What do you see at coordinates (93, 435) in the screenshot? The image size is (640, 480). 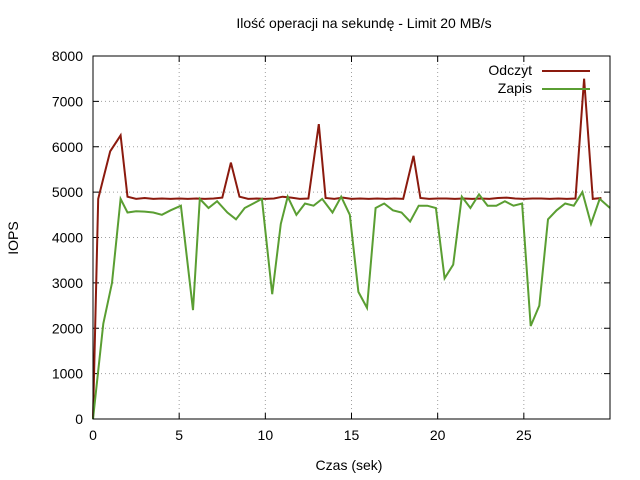 I see `x-tick-label: 0` at bounding box center [93, 435].